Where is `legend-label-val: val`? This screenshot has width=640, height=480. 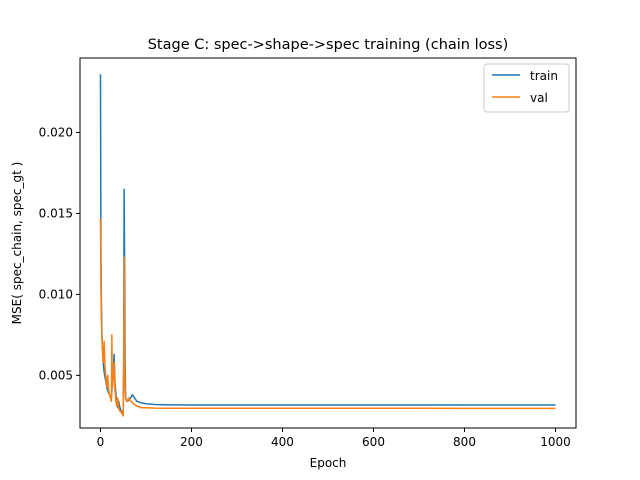
legend-label-val: val is located at coordinates (539, 98).